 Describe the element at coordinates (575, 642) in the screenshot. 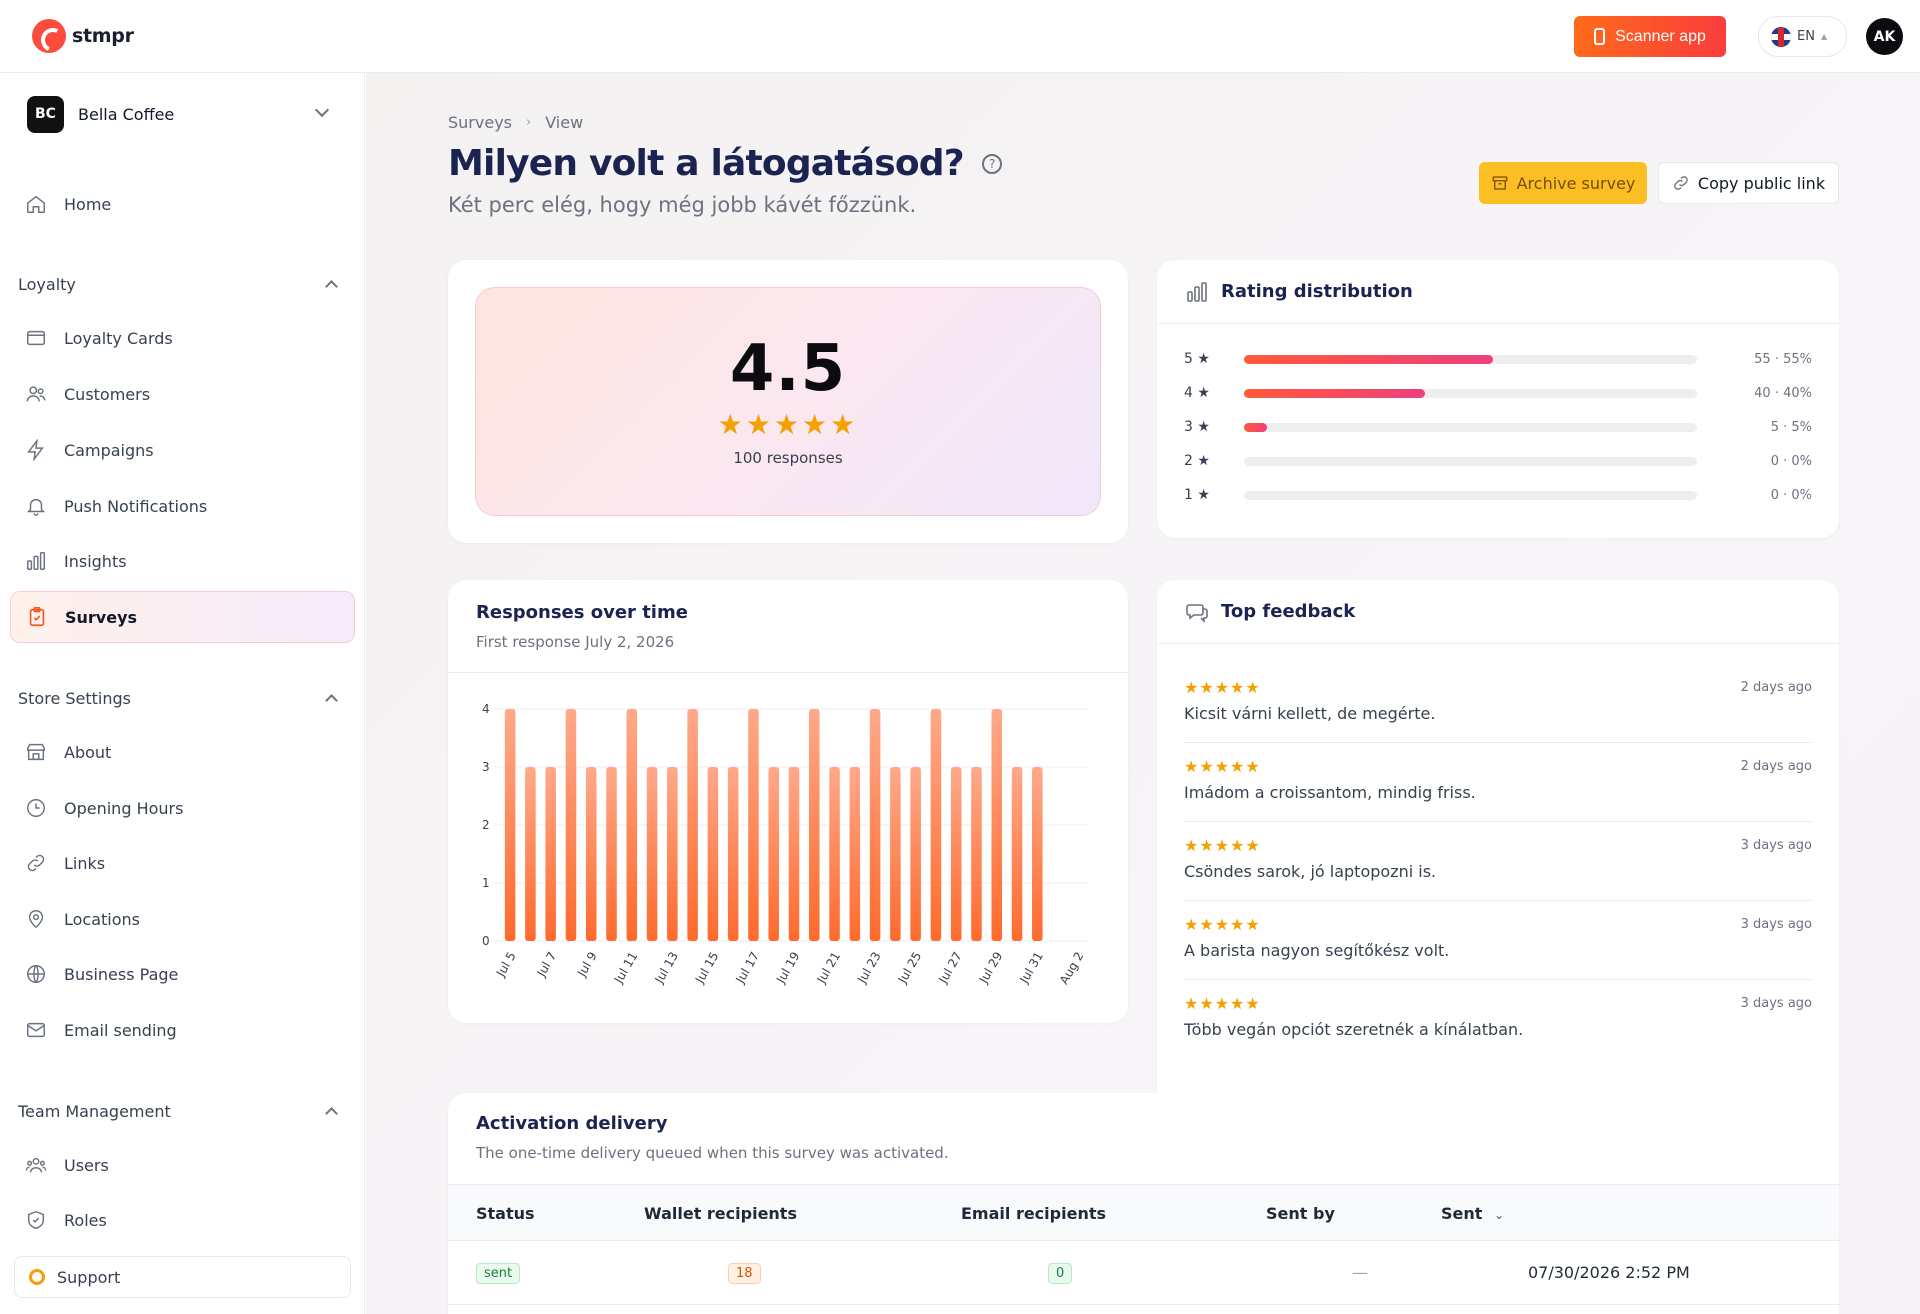

I see `responses-subtitle: First response July 2, 2026` at that location.